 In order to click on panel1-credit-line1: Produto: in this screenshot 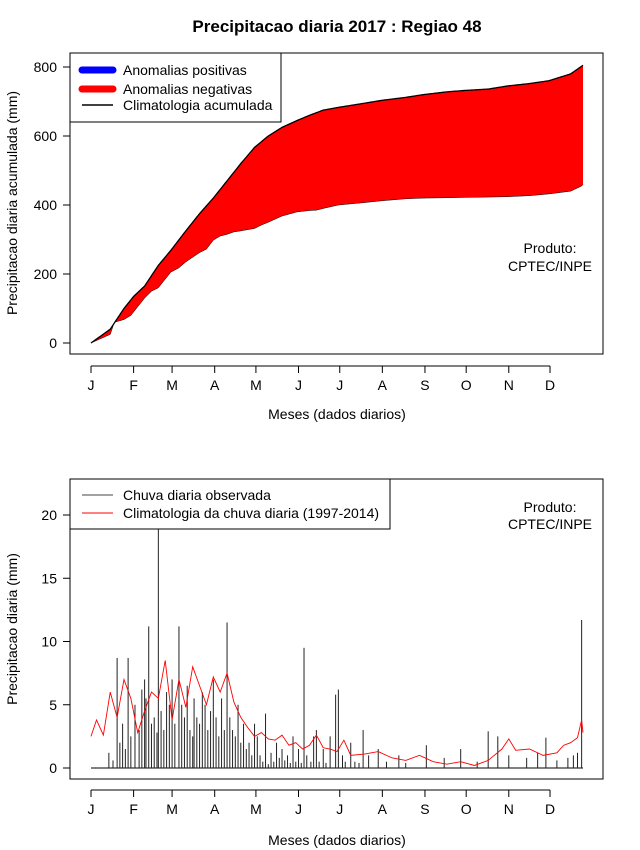, I will do `click(550, 248)`.